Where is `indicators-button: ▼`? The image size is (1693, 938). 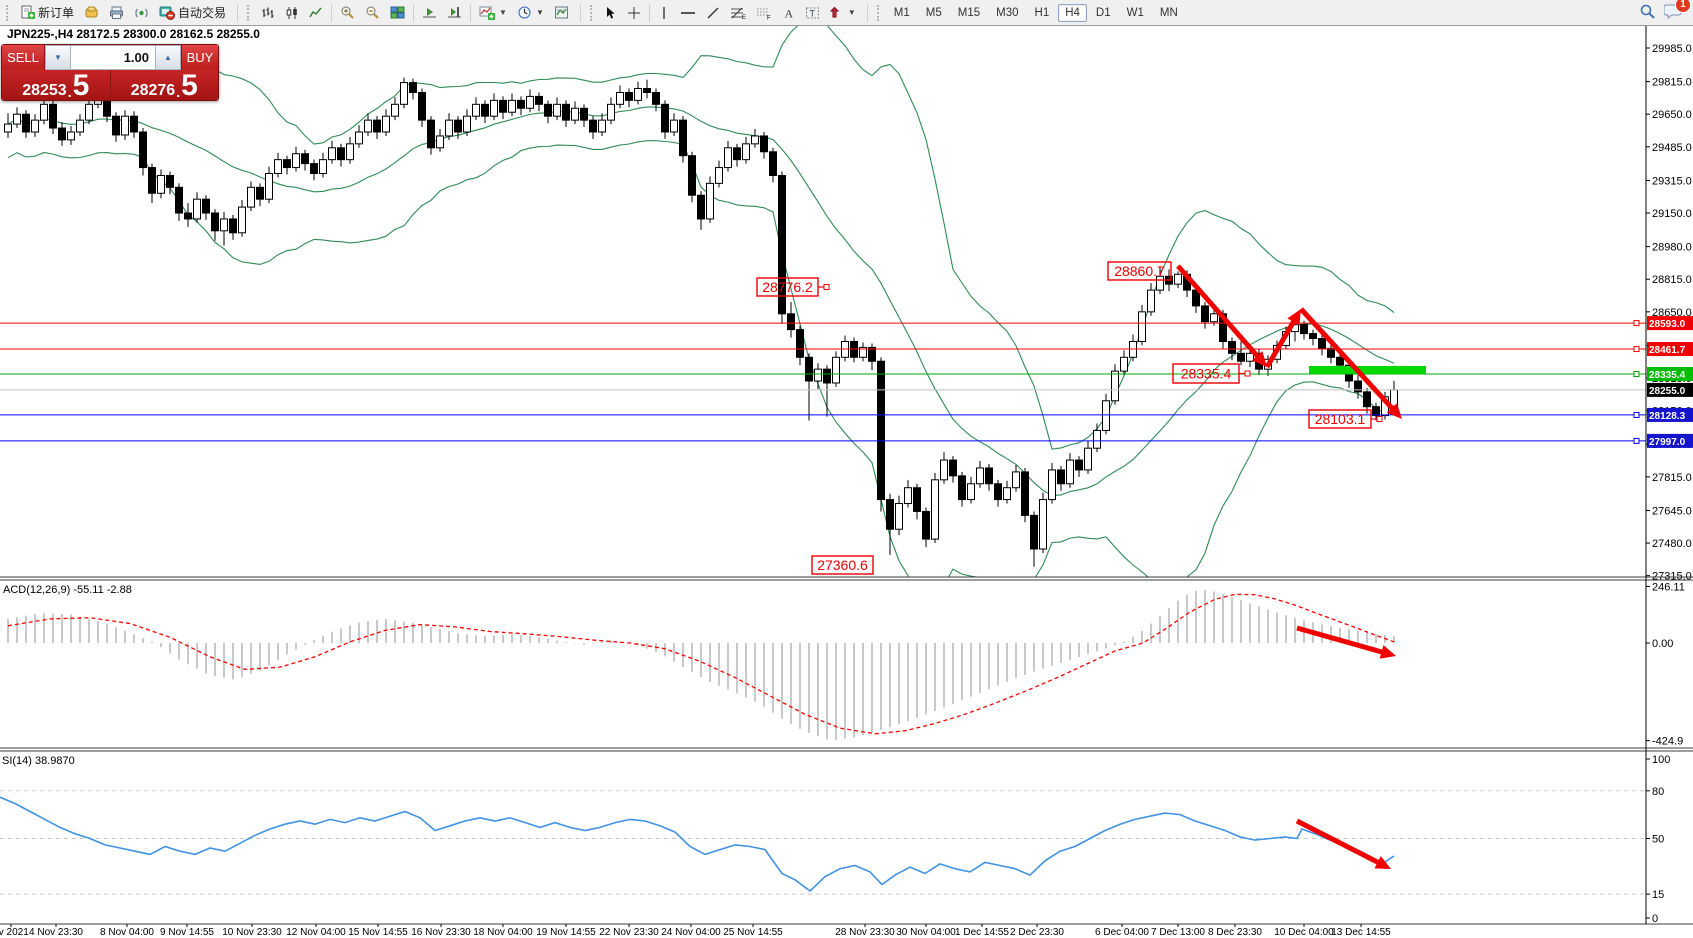
indicators-button: ▼ is located at coordinates (493, 12).